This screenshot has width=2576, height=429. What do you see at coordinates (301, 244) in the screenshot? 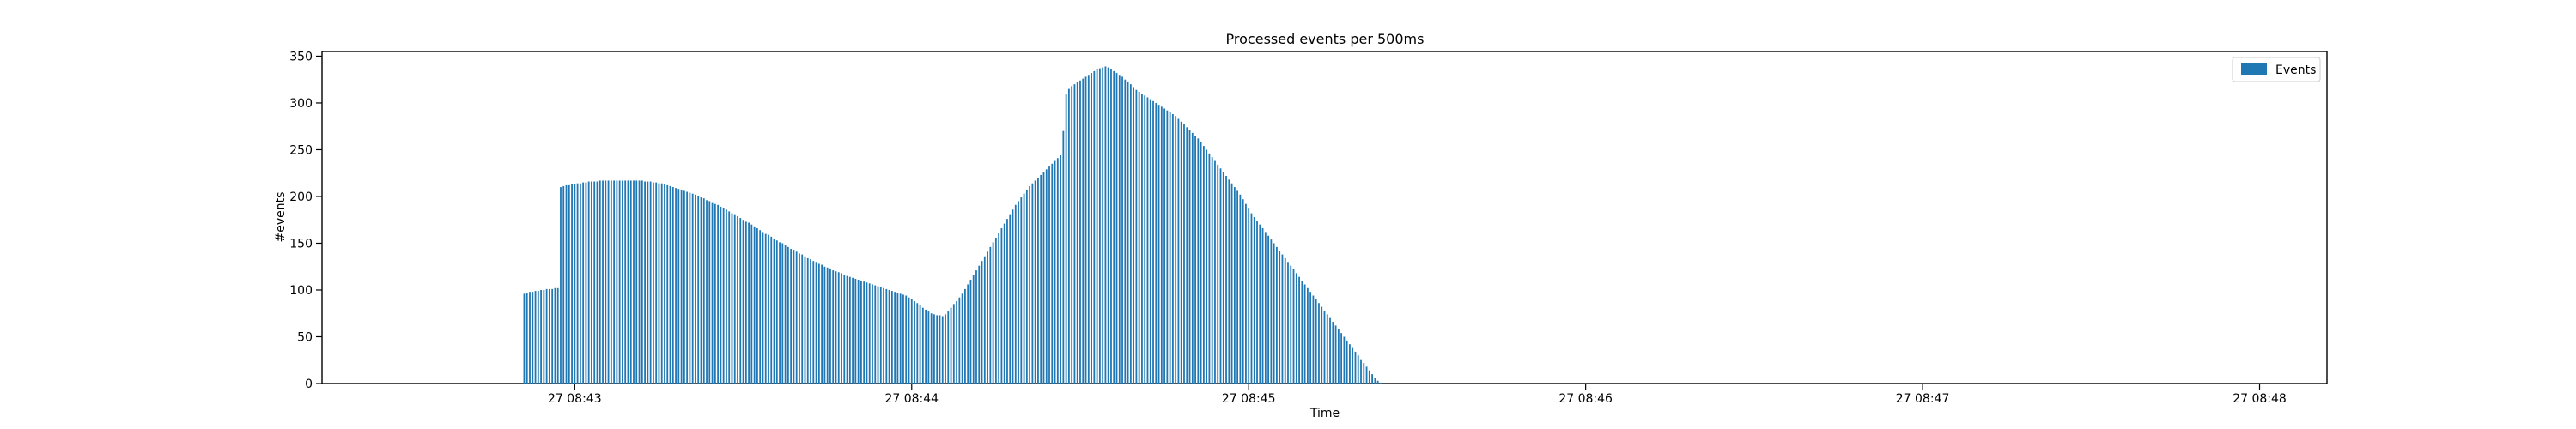
I see `y-tick-label: 150` at bounding box center [301, 244].